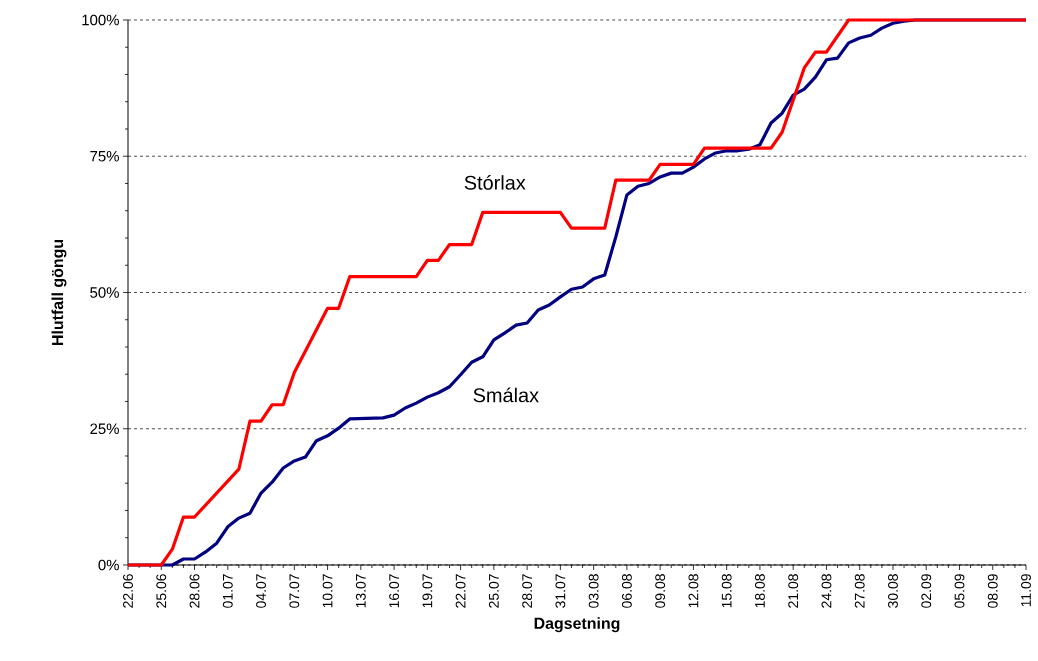  Describe the element at coordinates (693, 591) in the screenshot. I see `x-tick-label: 12.08` at that location.